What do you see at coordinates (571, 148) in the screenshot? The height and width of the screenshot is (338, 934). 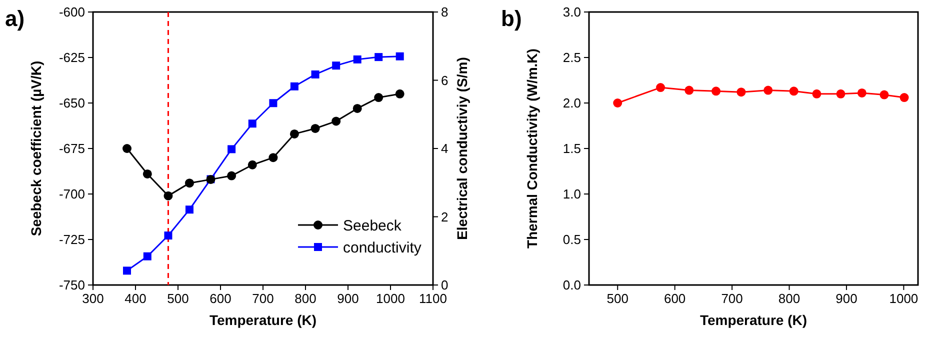 I see `y-tick-label: 1.5` at bounding box center [571, 148].